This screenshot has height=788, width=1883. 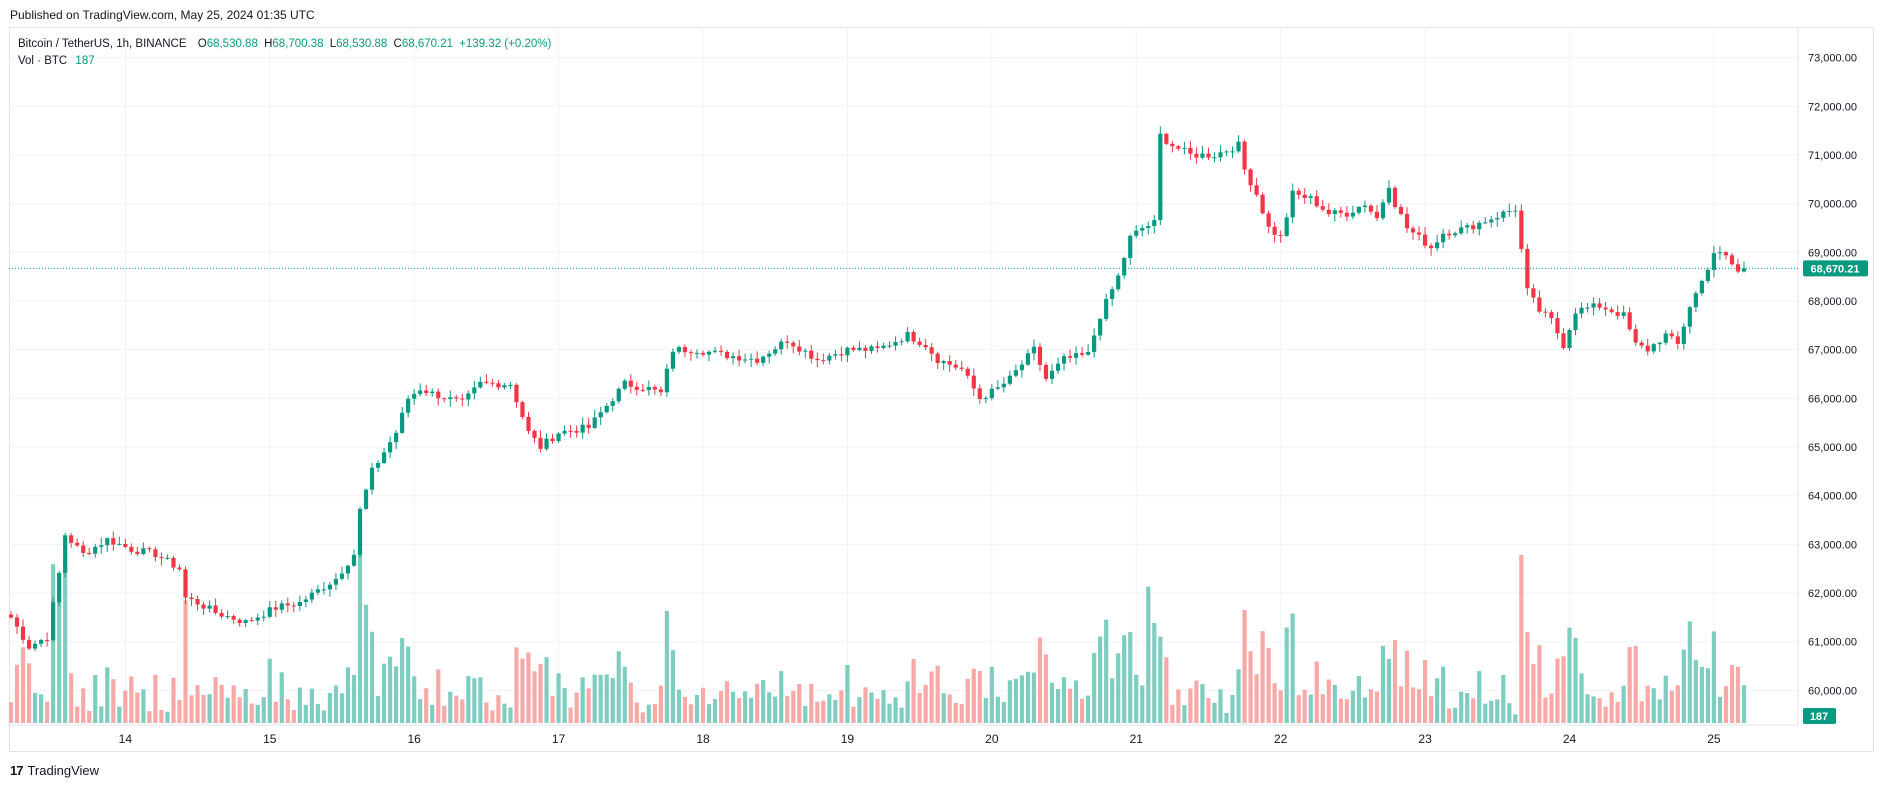 I want to click on price-tick-label: 63,000.00, so click(x=1832, y=545).